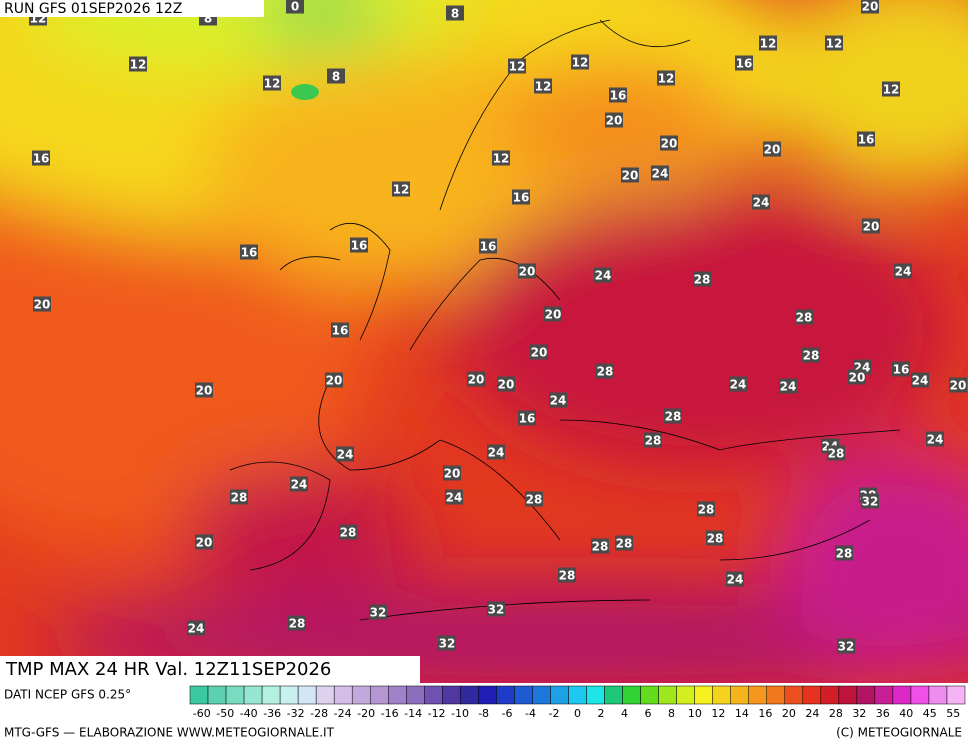 This screenshot has height=745, width=968. Describe the element at coordinates (483, 713) in the screenshot. I see `colorbar-label: -8` at that location.